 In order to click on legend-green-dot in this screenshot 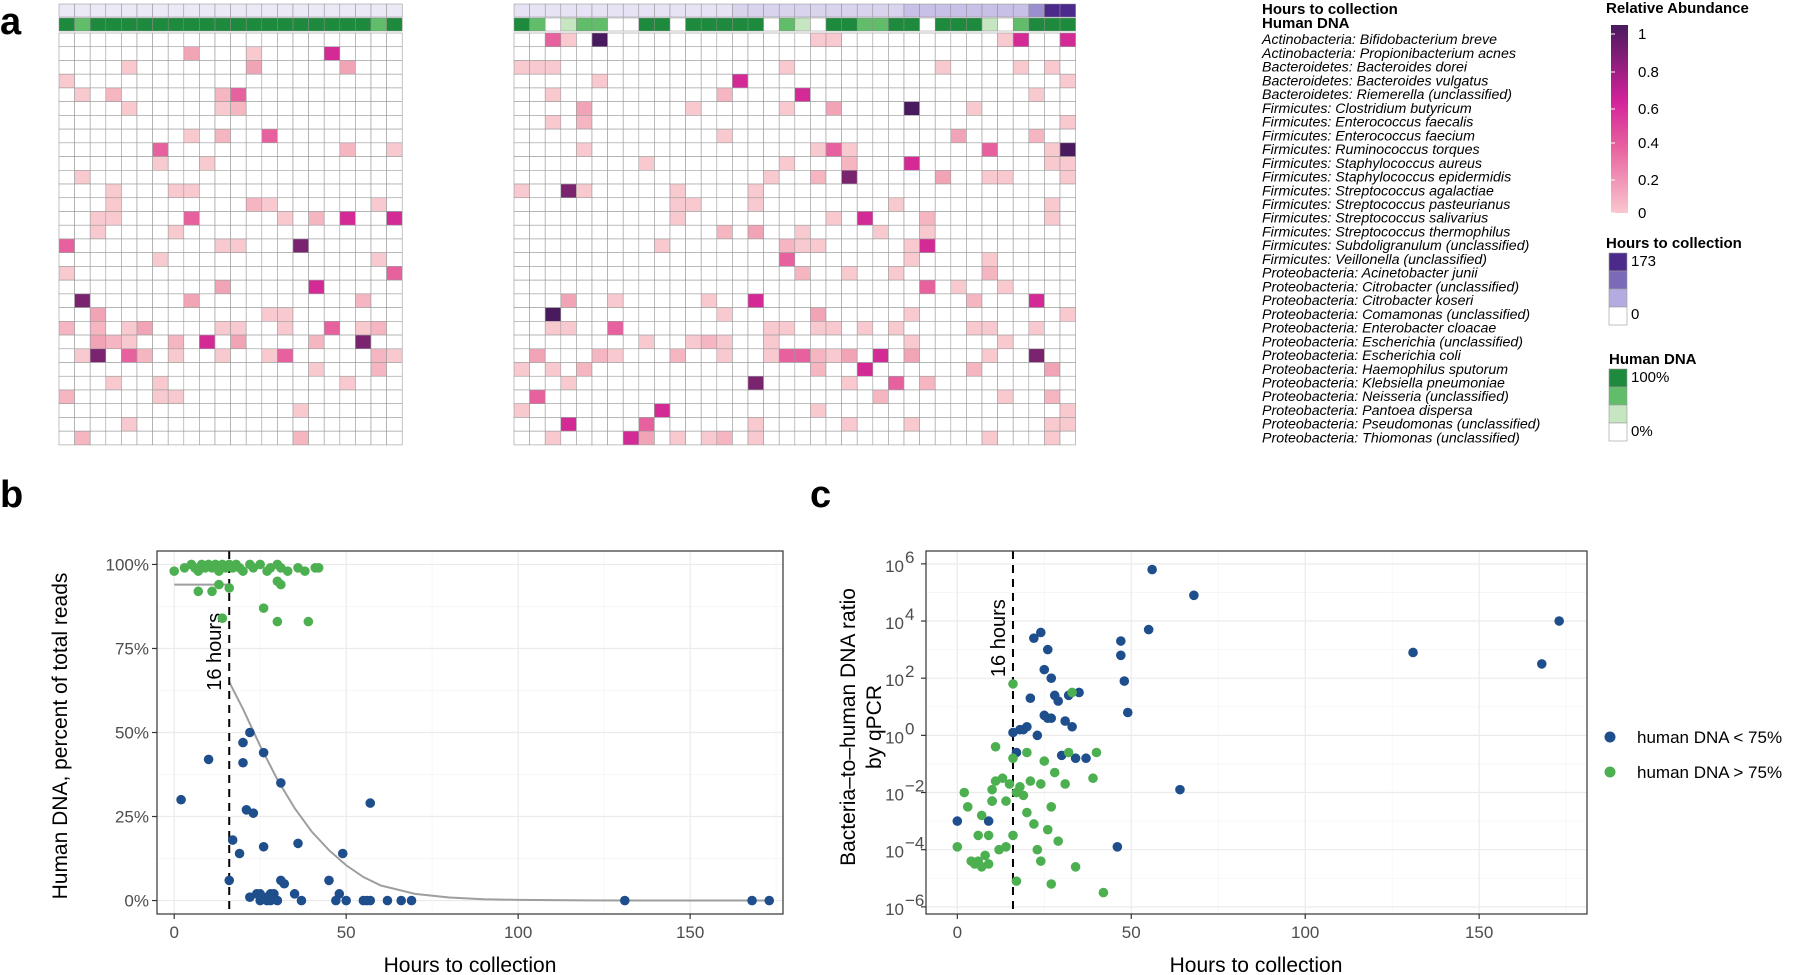, I will do `click(1610, 772)`.